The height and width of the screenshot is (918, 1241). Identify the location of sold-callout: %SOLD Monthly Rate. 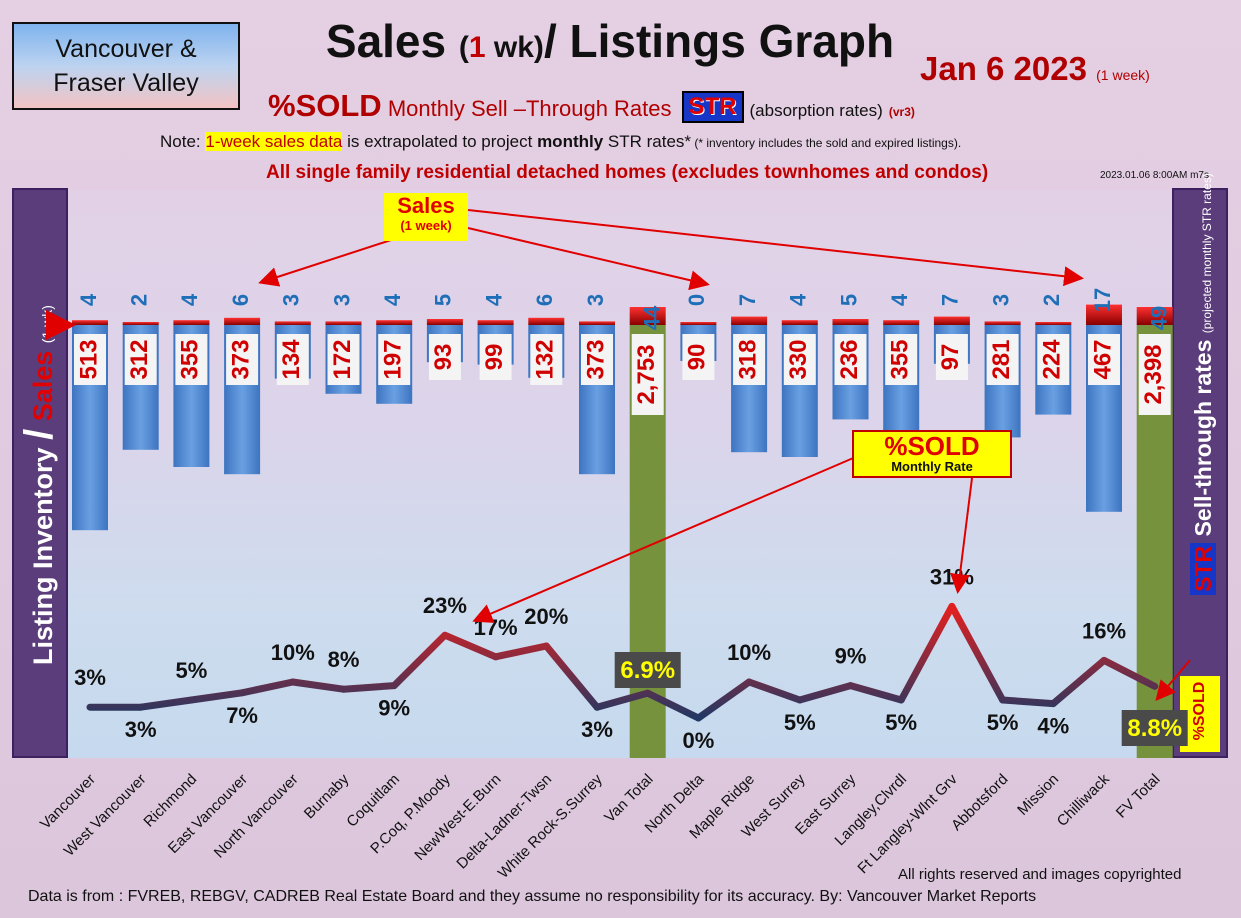
(932, 454).